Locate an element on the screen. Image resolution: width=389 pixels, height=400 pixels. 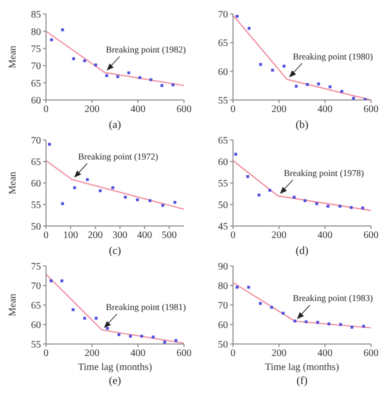
x-tick-label: 500 is located at coordinates (169, 236).